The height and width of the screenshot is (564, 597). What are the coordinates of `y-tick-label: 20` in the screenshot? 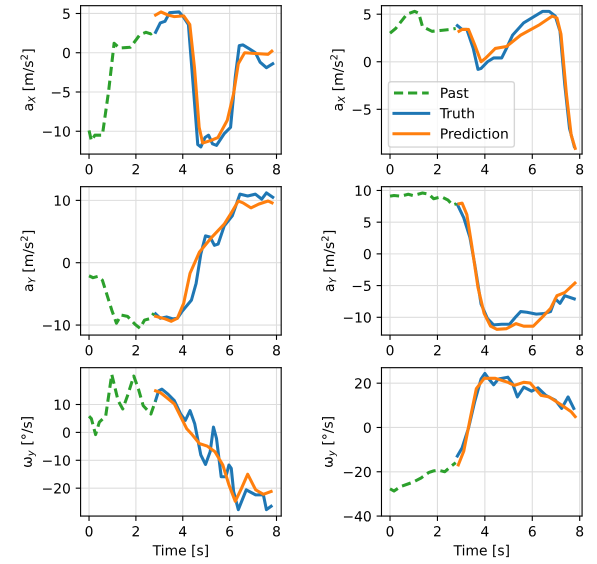 It's located at (363, 383).